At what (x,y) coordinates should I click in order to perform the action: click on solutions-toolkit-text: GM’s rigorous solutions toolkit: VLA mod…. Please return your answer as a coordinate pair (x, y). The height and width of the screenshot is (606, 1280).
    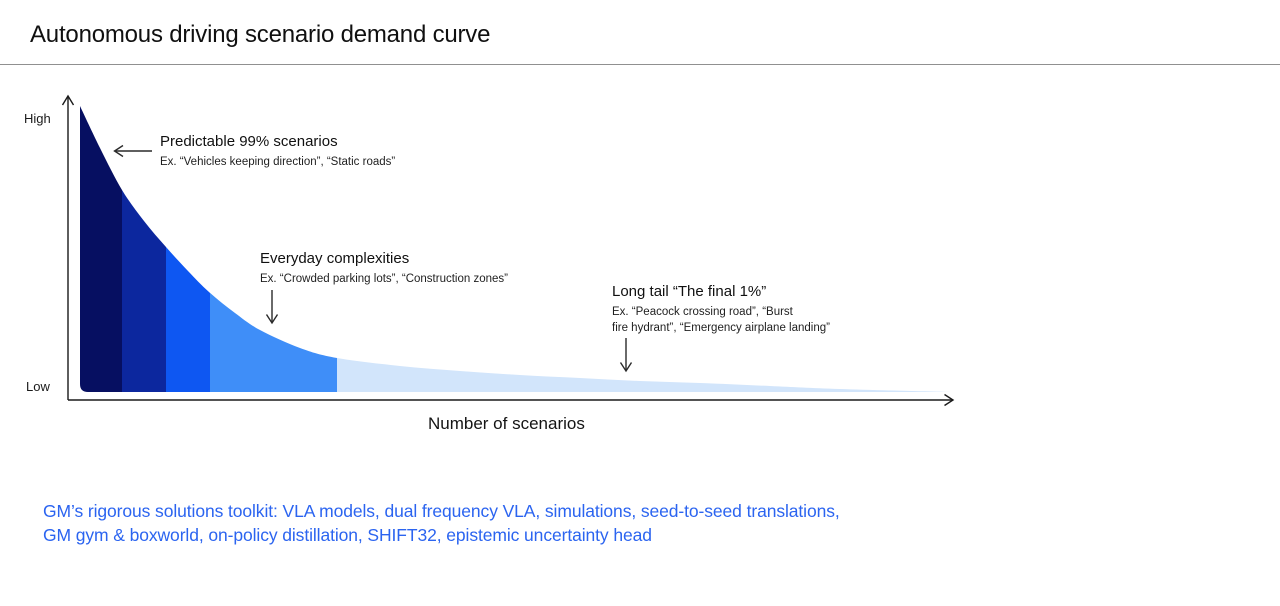
    Looking at the image, I should click on (513, 523).